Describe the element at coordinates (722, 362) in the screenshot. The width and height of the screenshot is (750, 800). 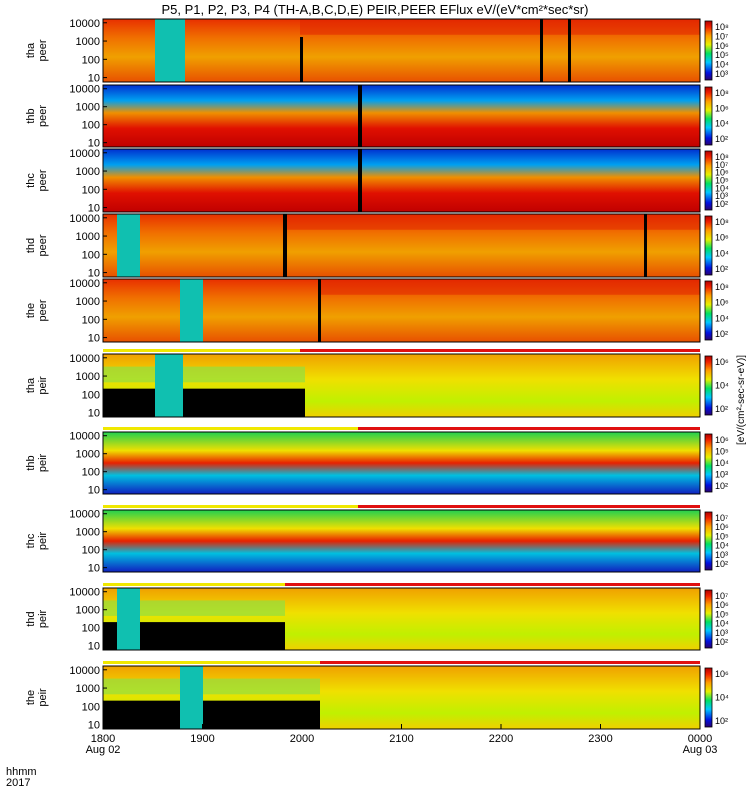
I see `panel-6-colorbar-tick: 10⁶` at that location.